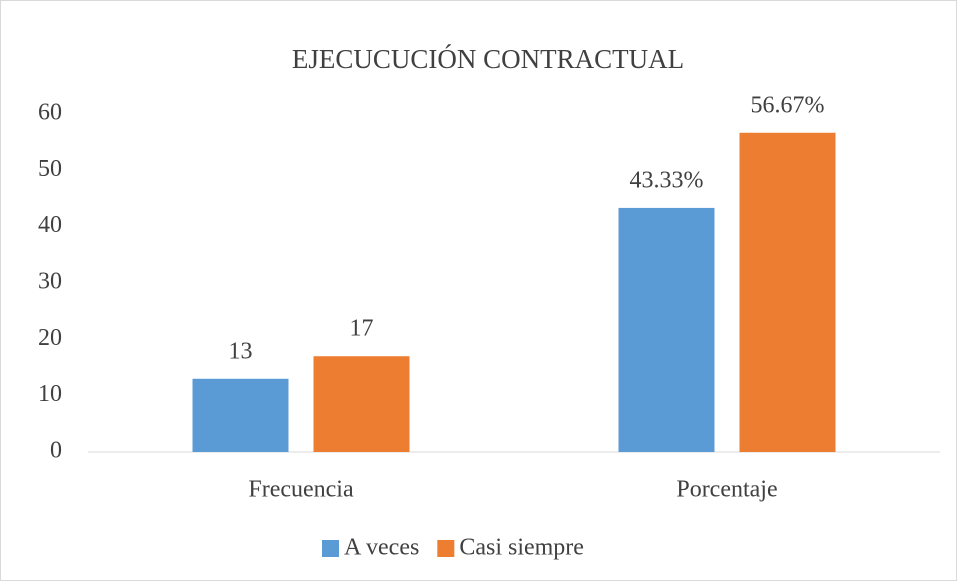 This screenshot has height=581, width=957. Describe the element at coordinates (301, 490) in the screenshot. I see `x-tick-label: Frecuencia` at that location.